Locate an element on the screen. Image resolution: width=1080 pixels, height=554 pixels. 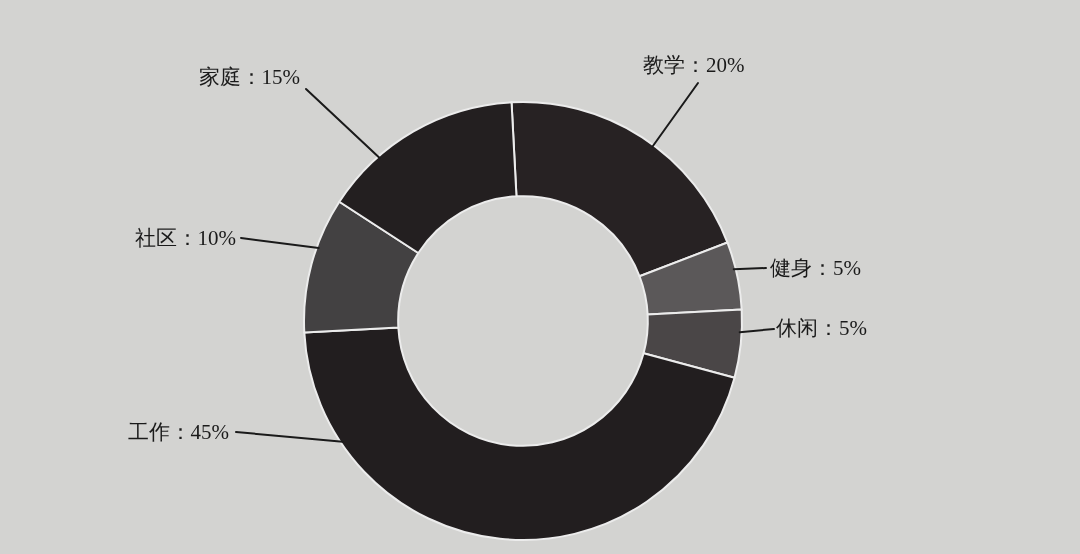
slice-label: 工作：45% is located at coordinates (178, 432).